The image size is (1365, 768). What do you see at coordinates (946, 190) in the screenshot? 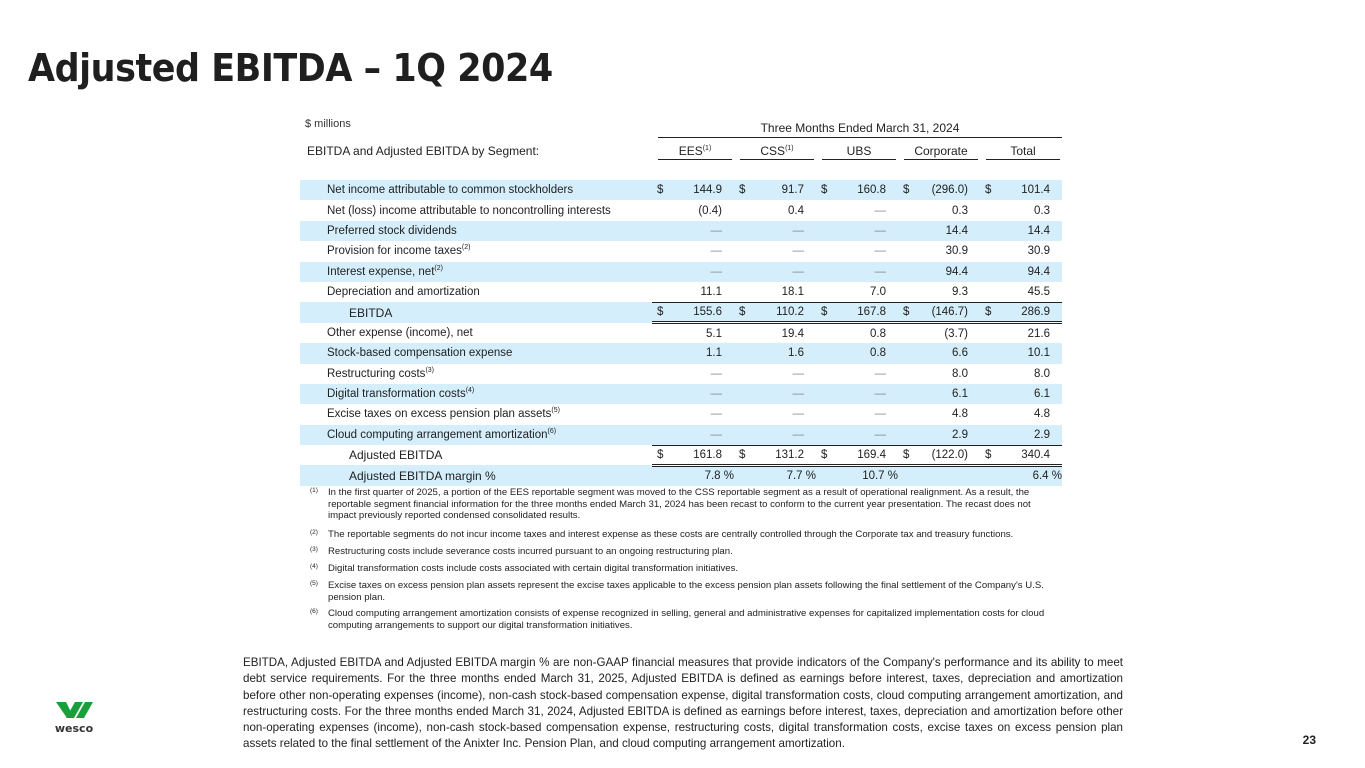
I see `cell-value: (296.0)` at bounding box center [946, 190].